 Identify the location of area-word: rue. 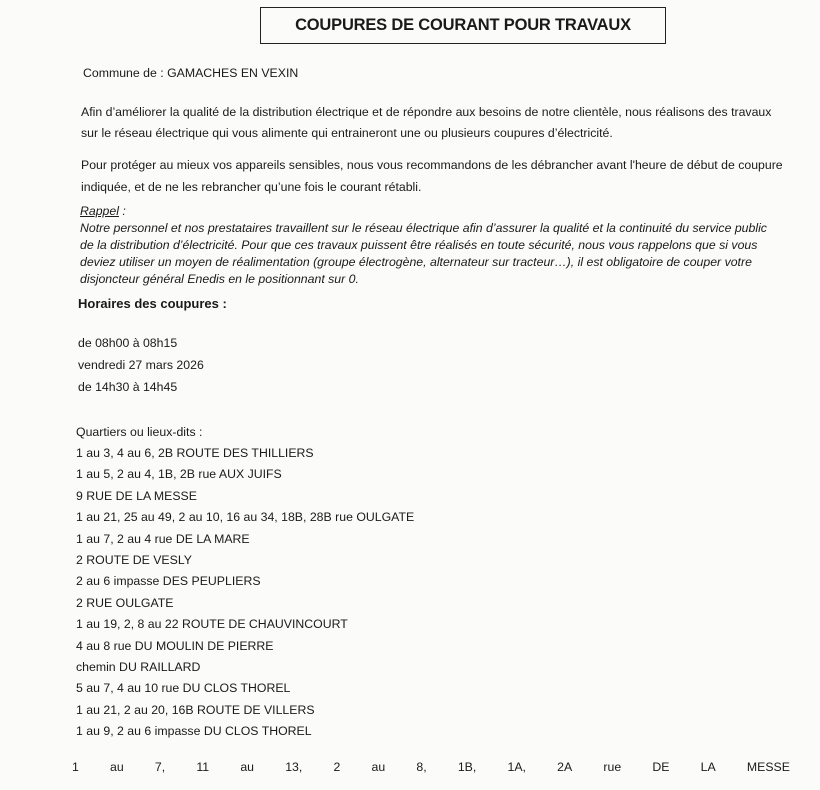
(612, 767).